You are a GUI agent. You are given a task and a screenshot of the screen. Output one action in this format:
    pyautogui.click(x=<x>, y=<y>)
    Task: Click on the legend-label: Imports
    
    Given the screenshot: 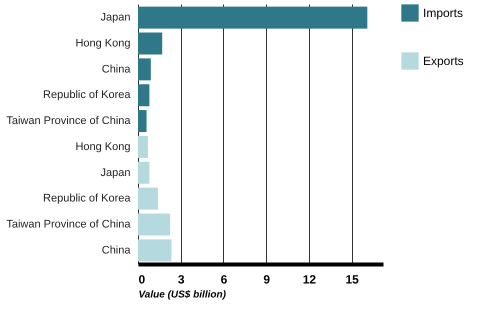 What is the action you would take?
    pyautogui.click(x=443, y=13)
    